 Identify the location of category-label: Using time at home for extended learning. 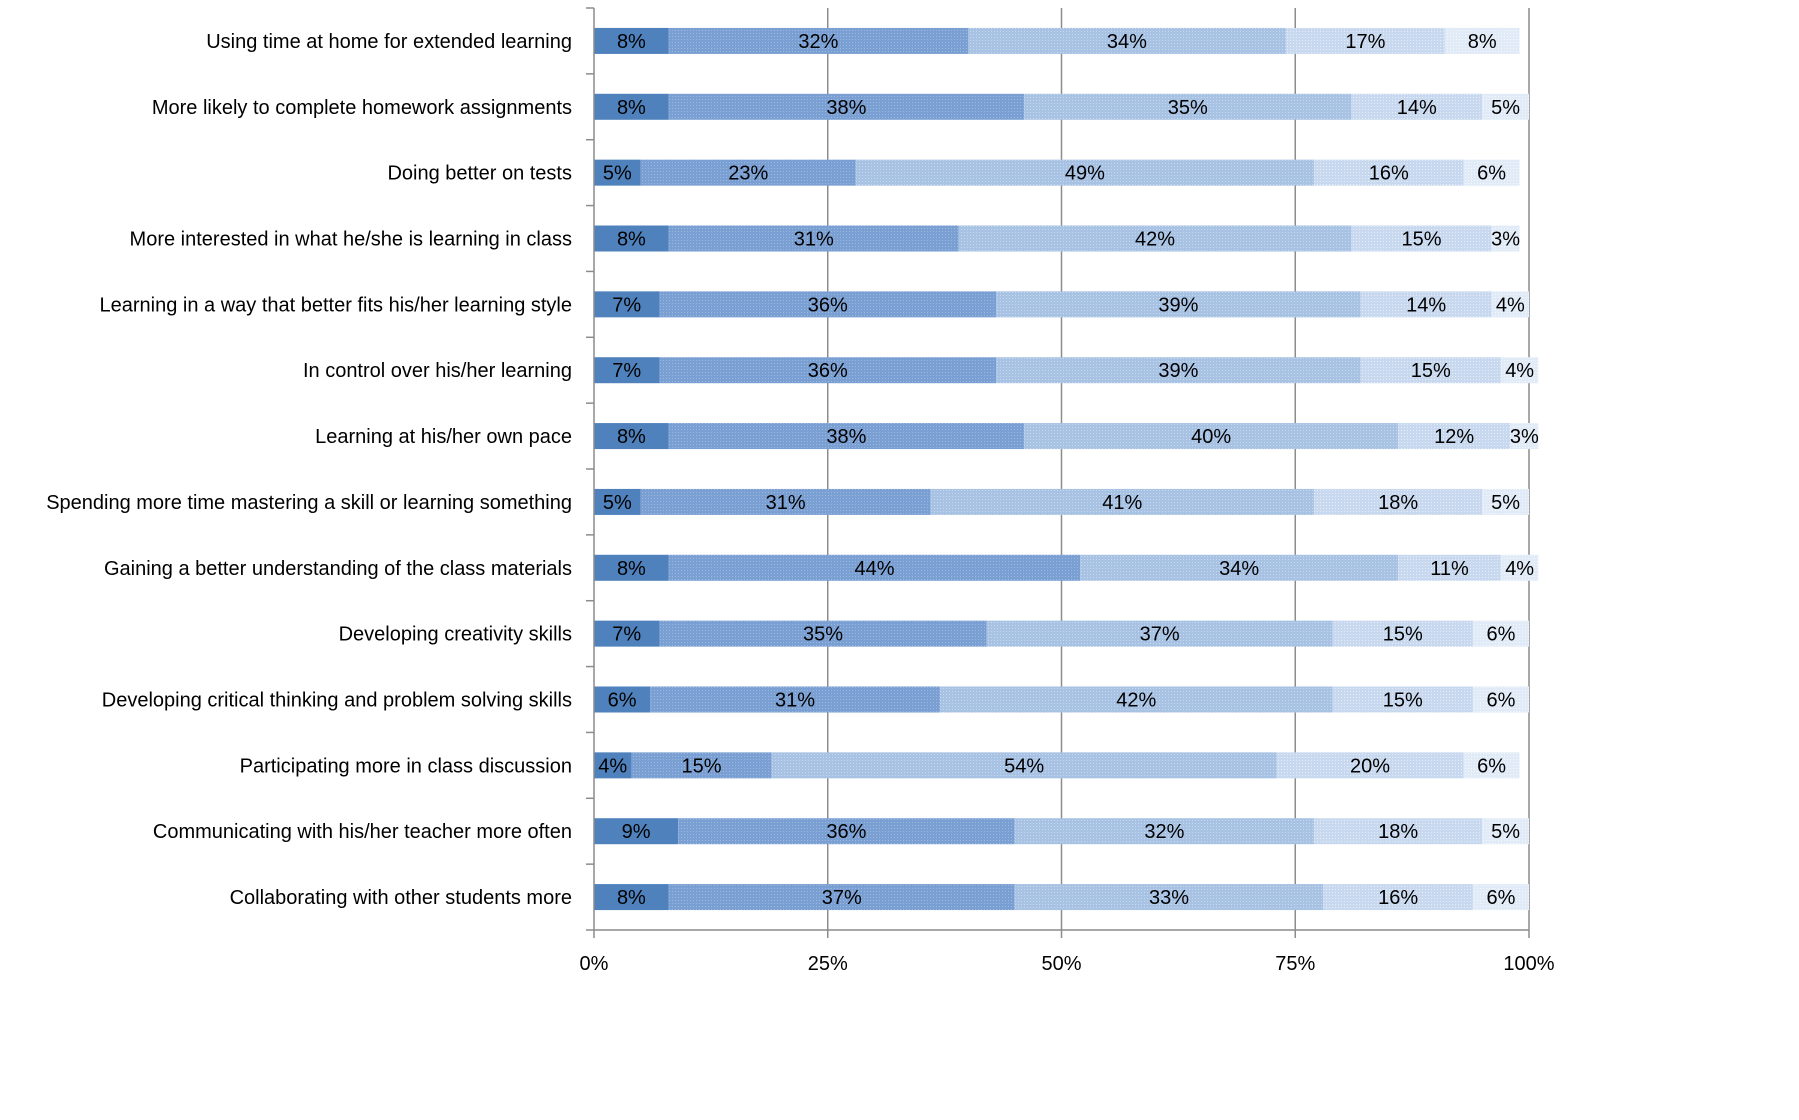
(389, 42).